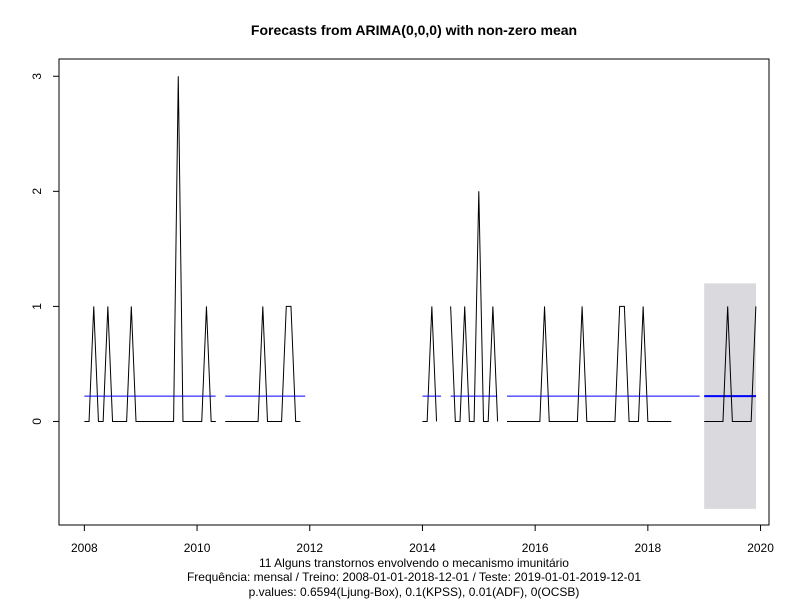 Image resolution: width=800 pixels, height=600 pixels. Describe the element at coordinates (647, 548) in the screenshot. I see `x-tick-label: 2018` at that location.